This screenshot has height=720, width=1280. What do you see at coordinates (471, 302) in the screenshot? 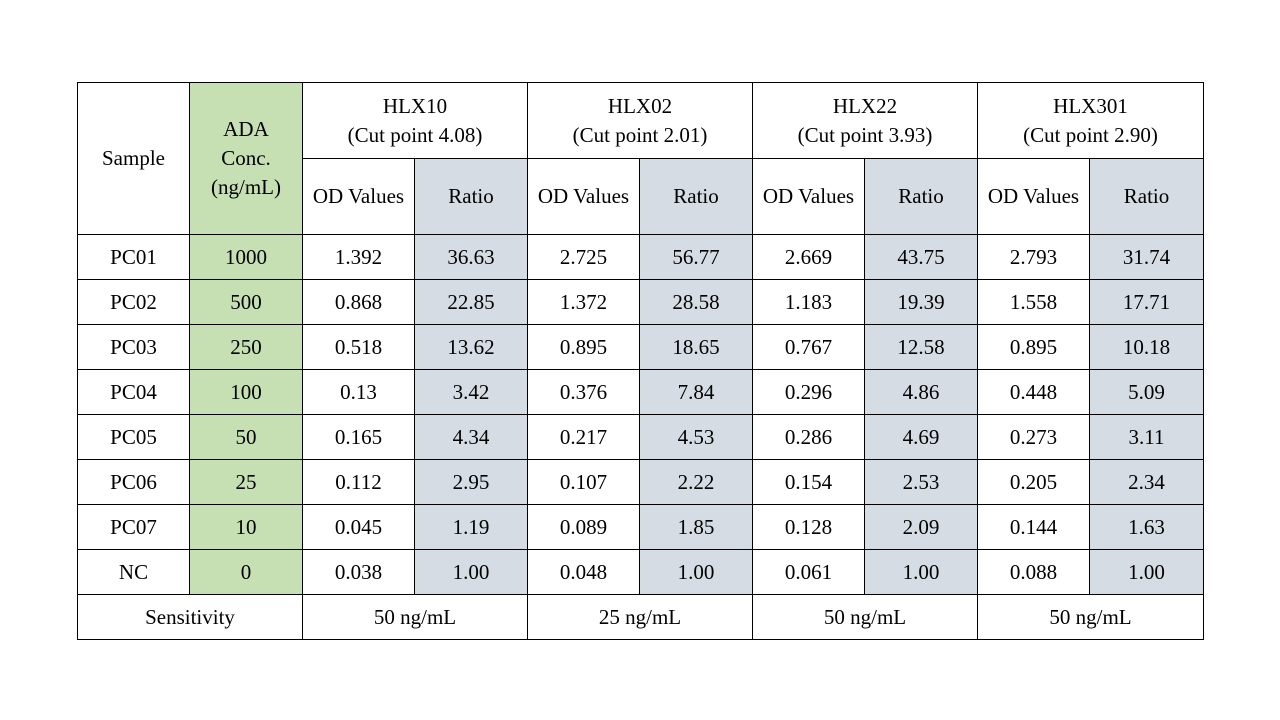
I see `ratio-cell: 22.85` at bounding box center [471, 302].